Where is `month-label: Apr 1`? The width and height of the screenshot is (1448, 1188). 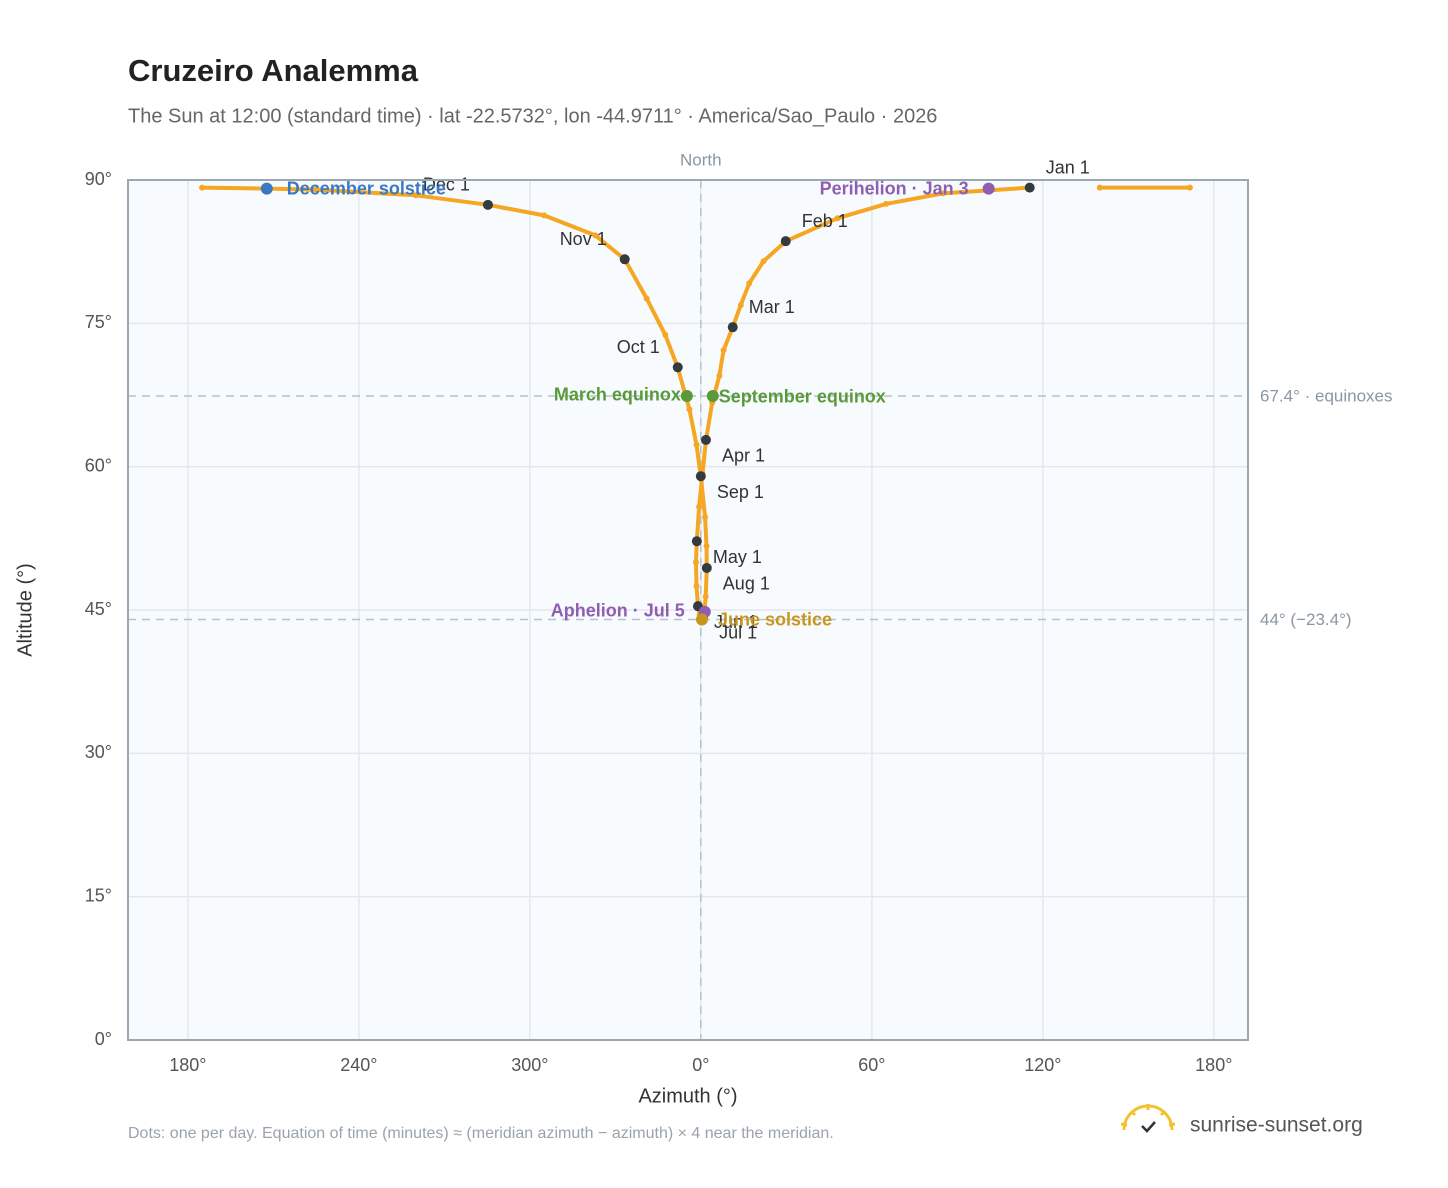
month-label: Apr 1 is located at coordinates (743, 456).